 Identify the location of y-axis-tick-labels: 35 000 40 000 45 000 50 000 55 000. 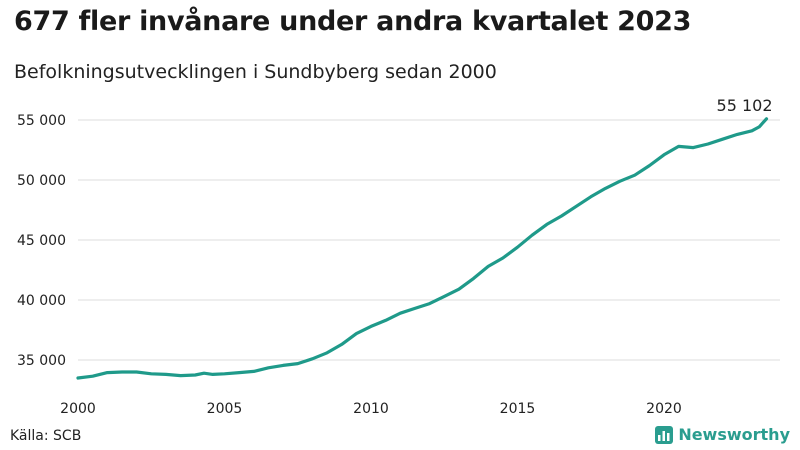
(41, 241).